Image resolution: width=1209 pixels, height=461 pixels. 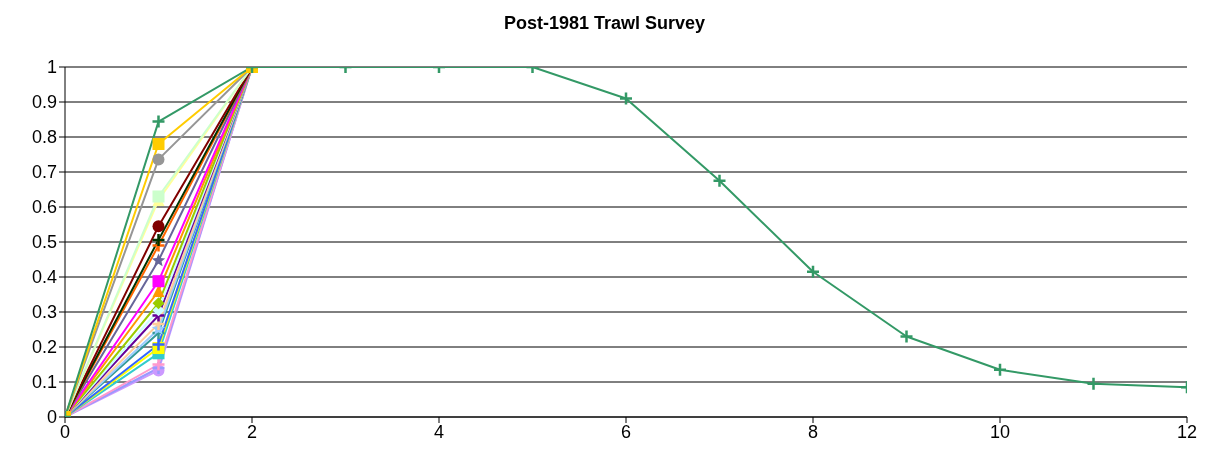 I want to click on x-tick-label: 12, so click(x=1187, y=431).